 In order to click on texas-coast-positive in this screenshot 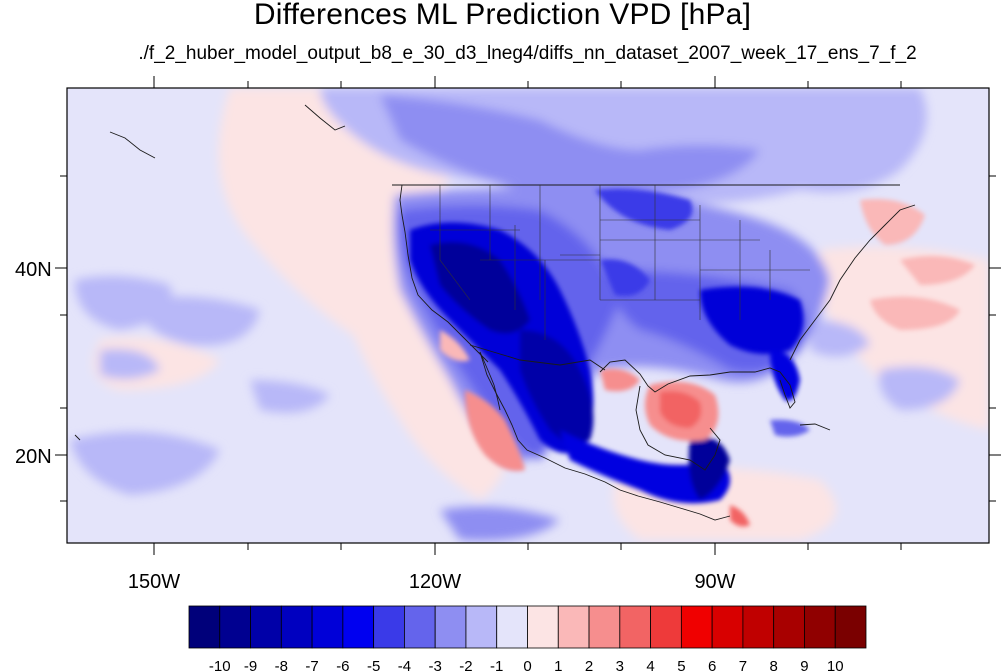, I will do `click(620, 380)`.